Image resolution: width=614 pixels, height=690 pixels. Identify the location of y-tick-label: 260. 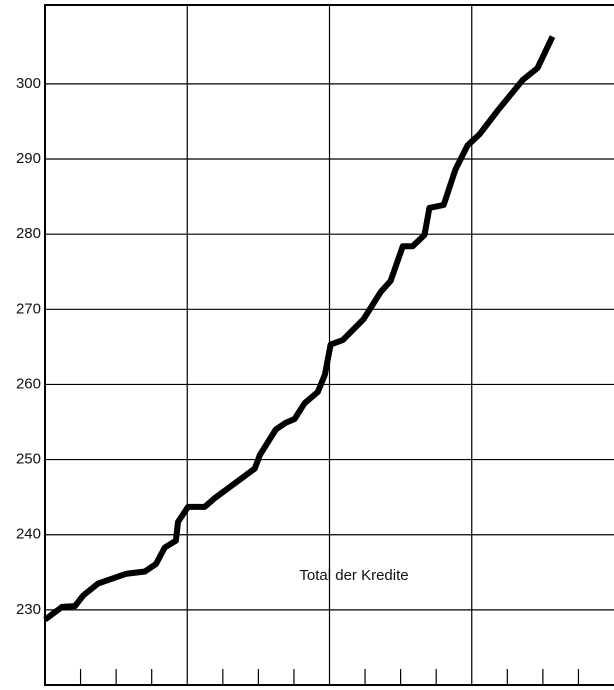
(28, 383).